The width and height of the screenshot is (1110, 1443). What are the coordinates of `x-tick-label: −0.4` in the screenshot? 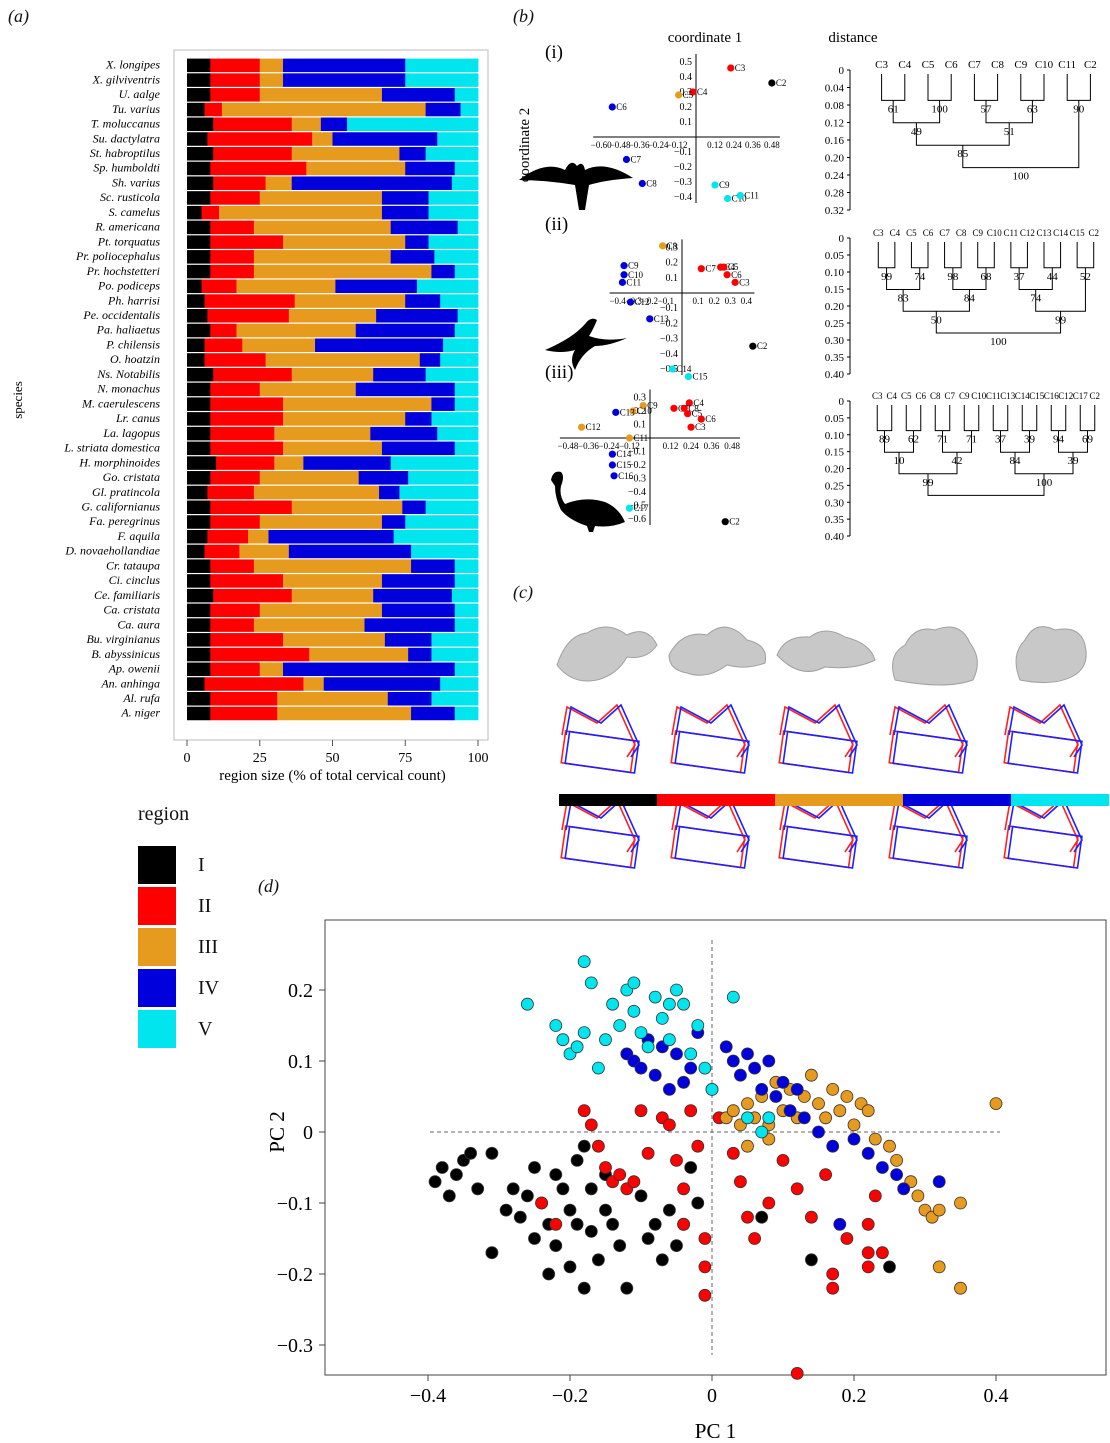 It's located at (428, 1396).